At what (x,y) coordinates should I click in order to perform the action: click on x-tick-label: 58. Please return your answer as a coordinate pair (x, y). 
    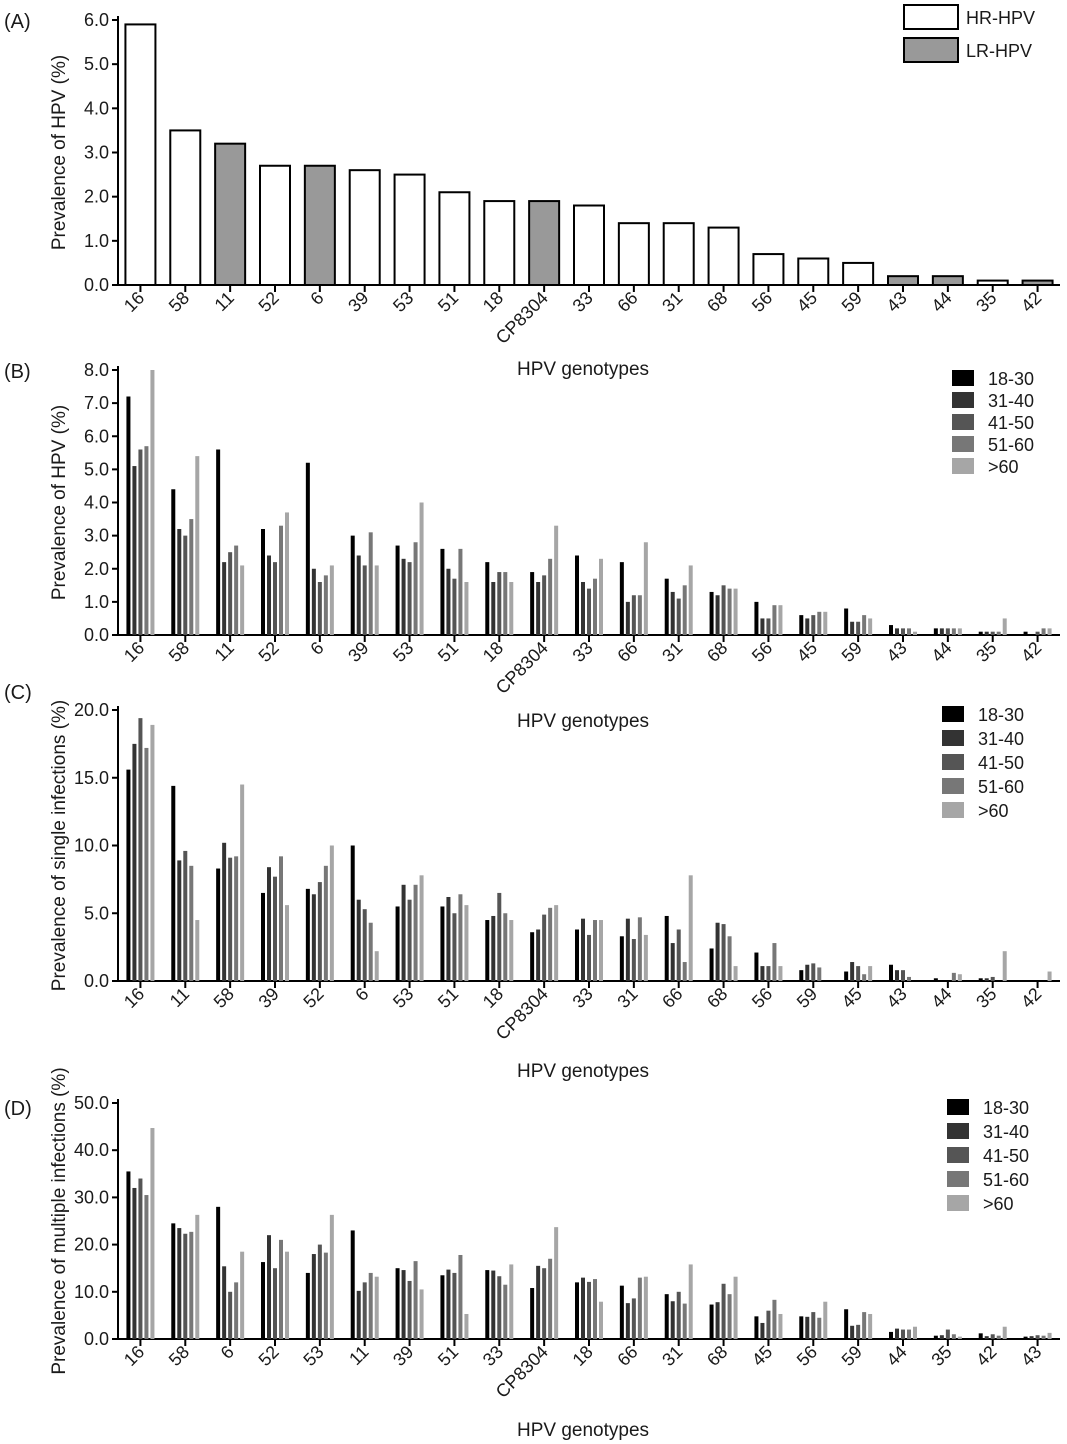
    Looking at the image, I should click on (179, 1356).